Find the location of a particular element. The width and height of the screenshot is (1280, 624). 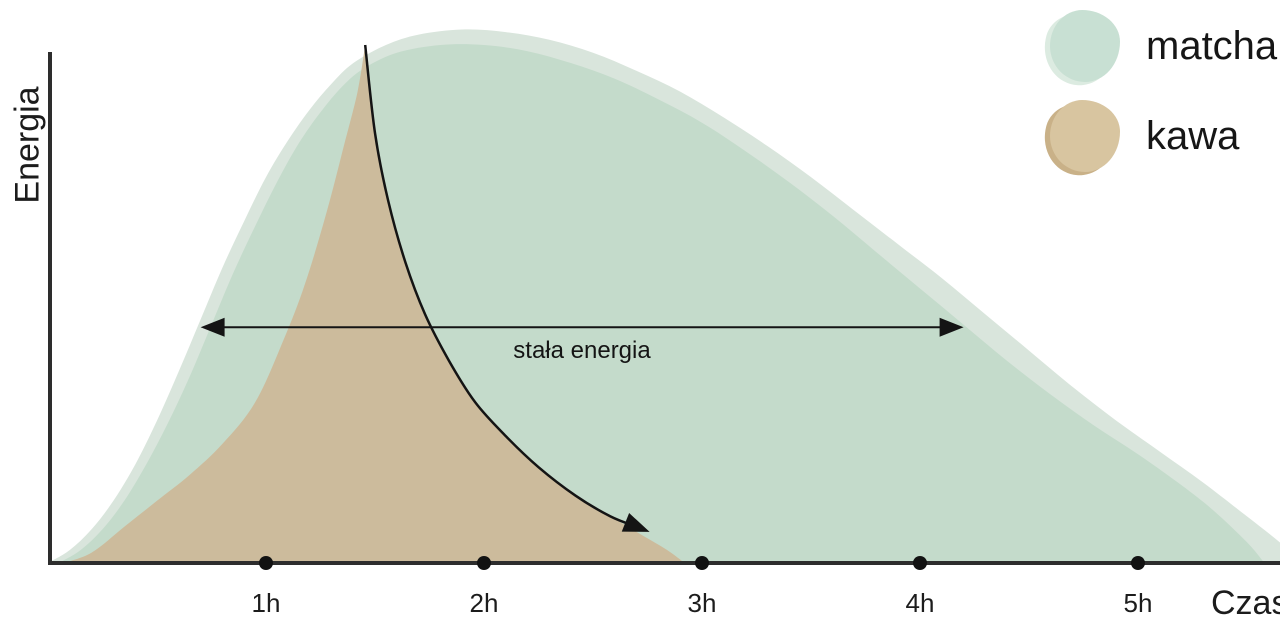

tick-label-1h: 1h is located at coordinates (266, 603).